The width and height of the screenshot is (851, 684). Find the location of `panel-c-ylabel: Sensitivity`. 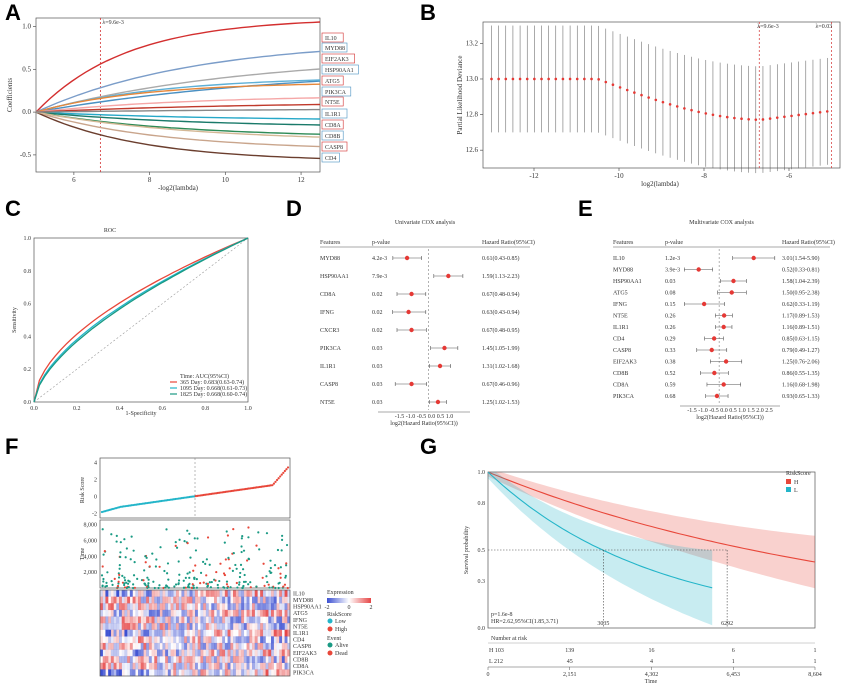

panel-c-ylabel: Sensitivity is located at coordinates (15, 320).